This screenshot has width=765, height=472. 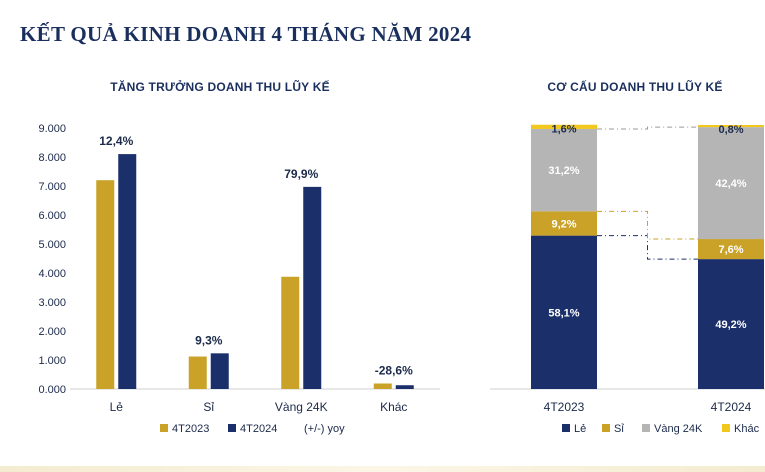 I want to click on yoy-label: 12,4%, so click(x=116, y=141).